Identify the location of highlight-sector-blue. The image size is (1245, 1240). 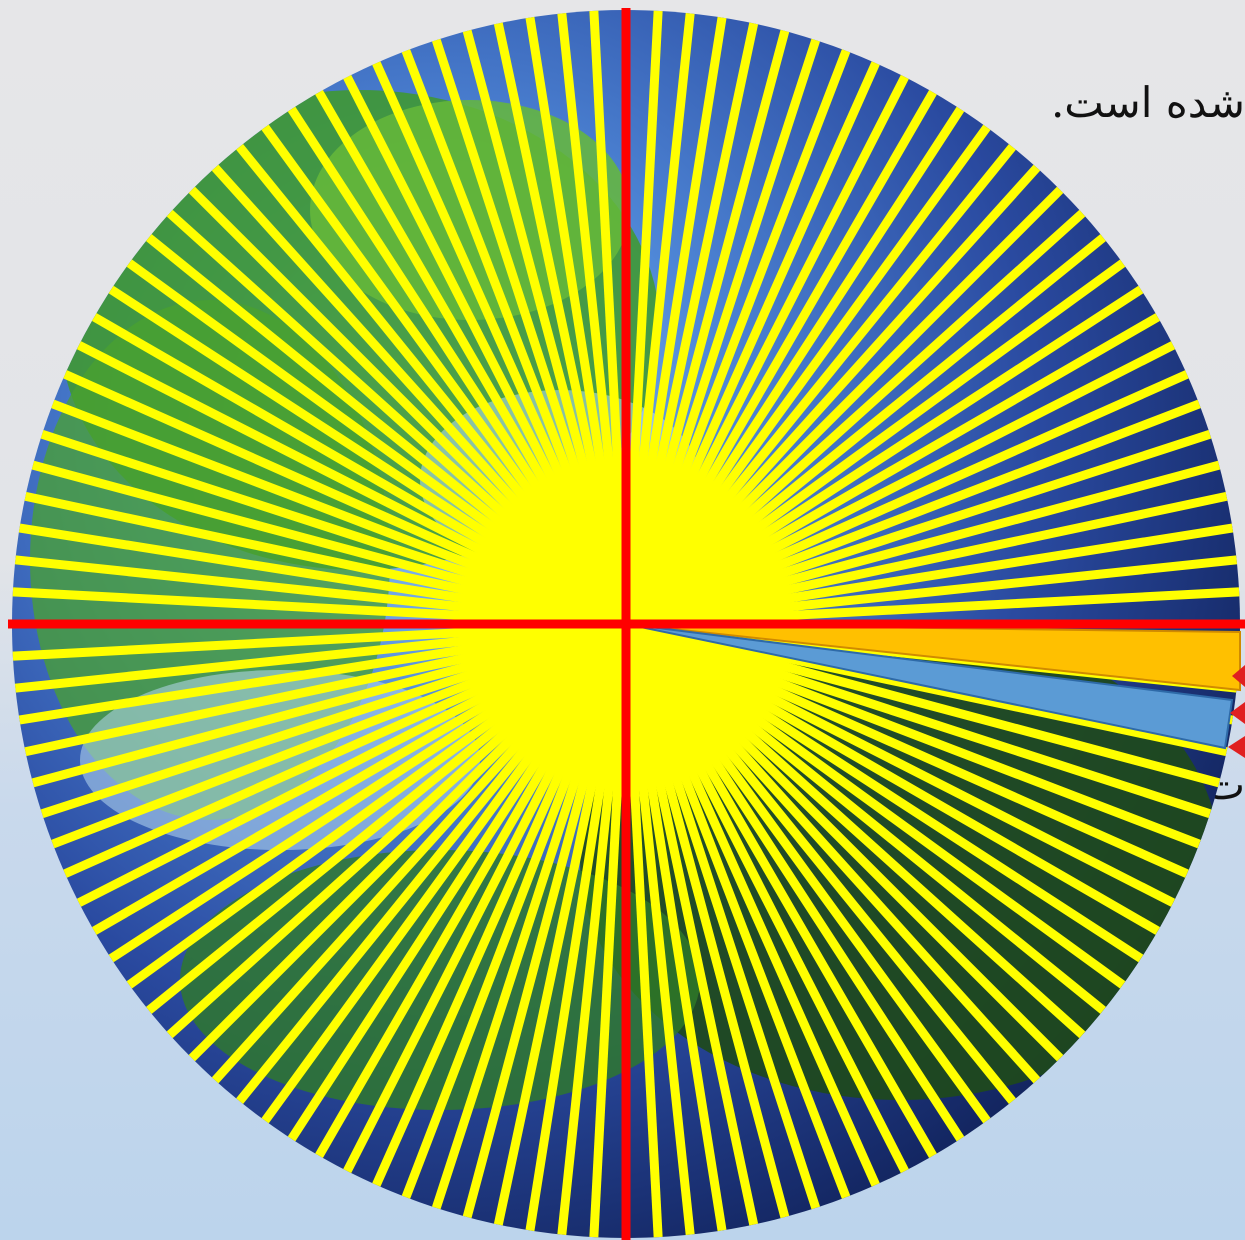
(929, 686).